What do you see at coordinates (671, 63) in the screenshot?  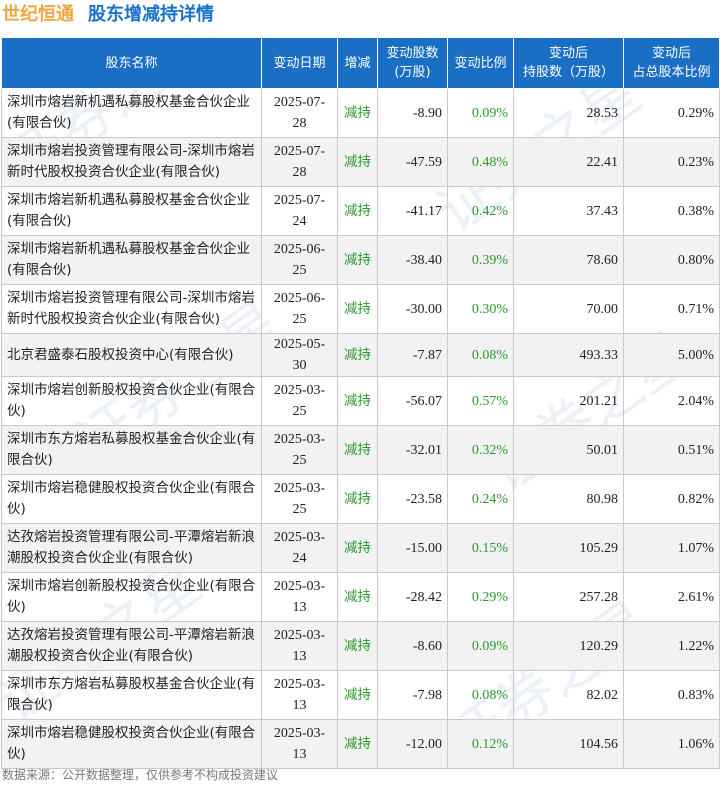 I see `column-header-pct-after: 变动后 占总股本比例` at bounding box center [671, 63].